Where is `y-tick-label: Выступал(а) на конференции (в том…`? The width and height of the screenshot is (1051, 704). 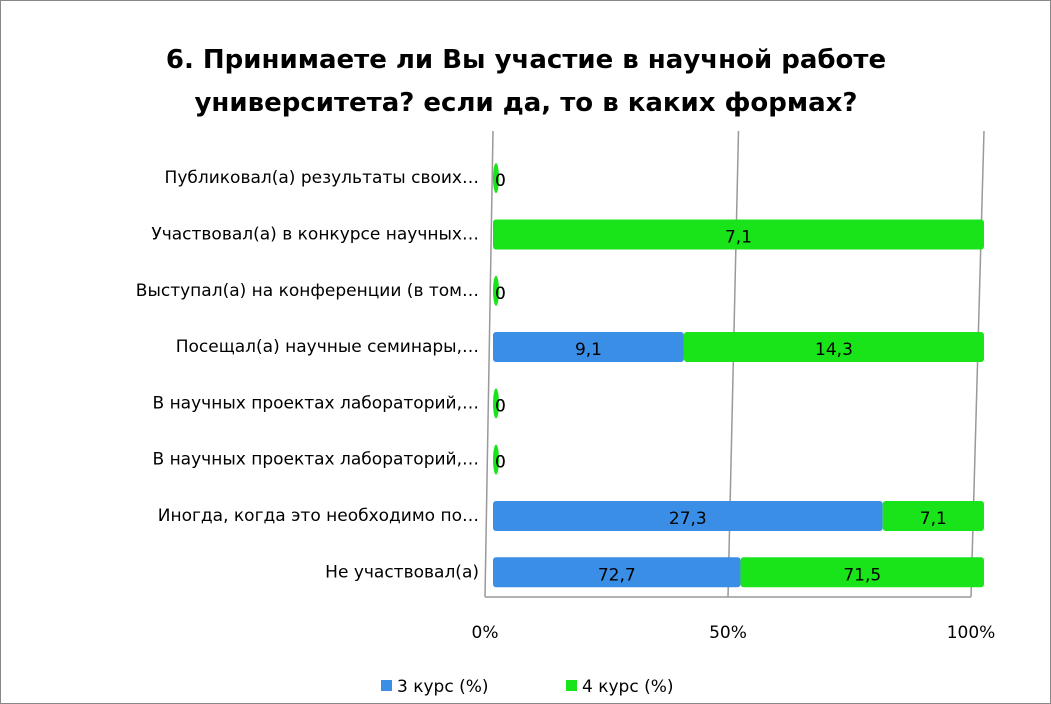 y-tick-label: Выступал(а) на конференции (в том… is located at coordinates (307, 291).